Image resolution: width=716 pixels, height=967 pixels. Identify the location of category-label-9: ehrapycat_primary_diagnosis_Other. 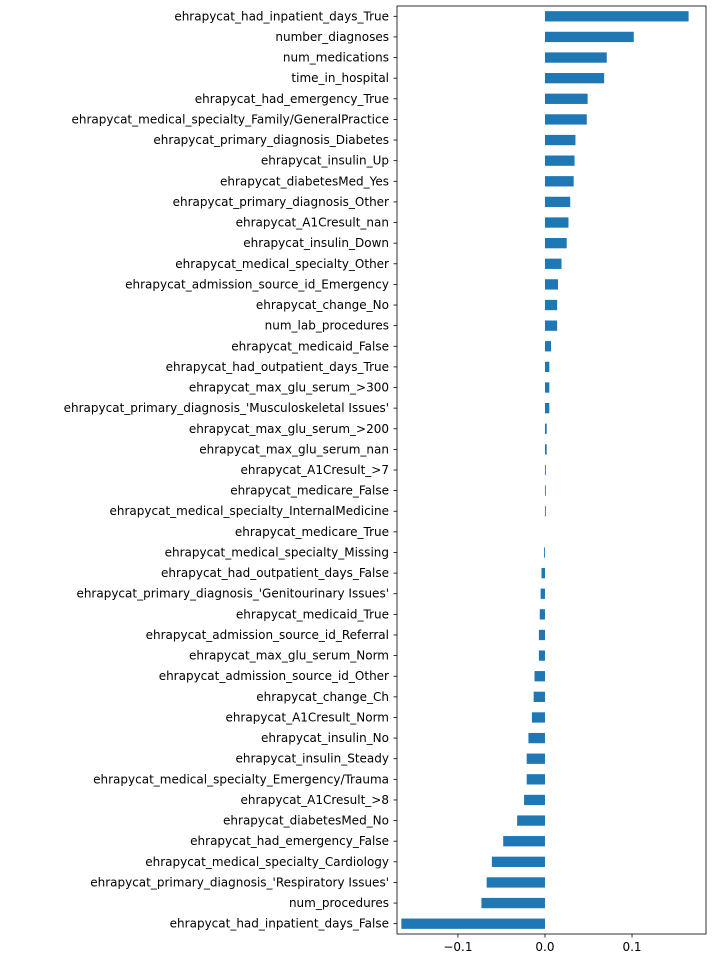
(281, 202).